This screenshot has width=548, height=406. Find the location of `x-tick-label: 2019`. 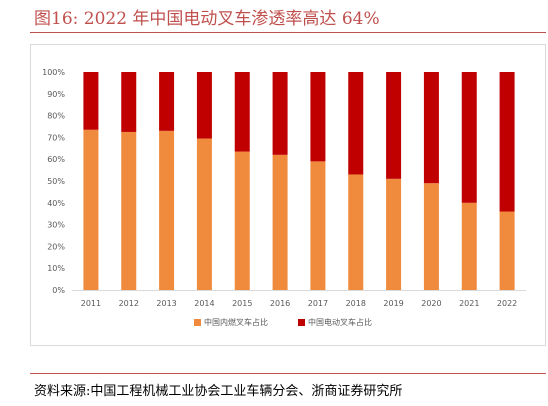

x-tick-label: 2019 is located at coordinates (393, 303).